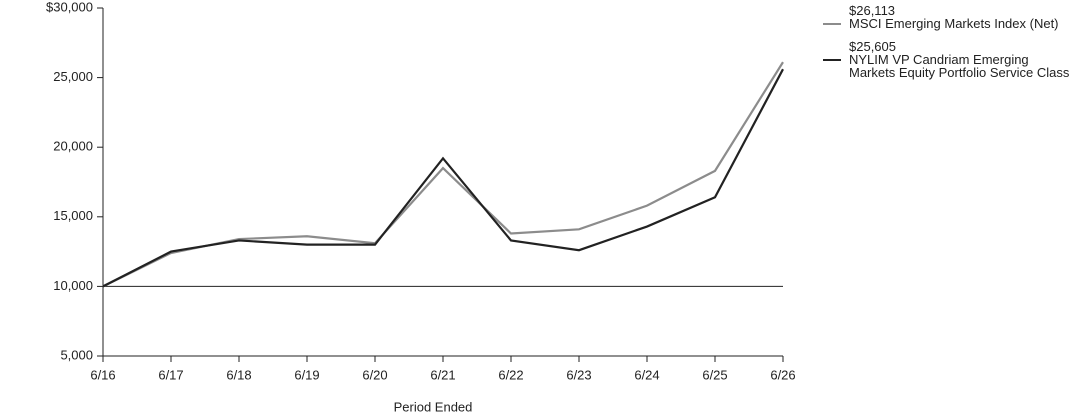 Image resolution: width=1092 pixels, height=417 pixels. I want to click on x-tick-label: 6/16, so click(102, 374).